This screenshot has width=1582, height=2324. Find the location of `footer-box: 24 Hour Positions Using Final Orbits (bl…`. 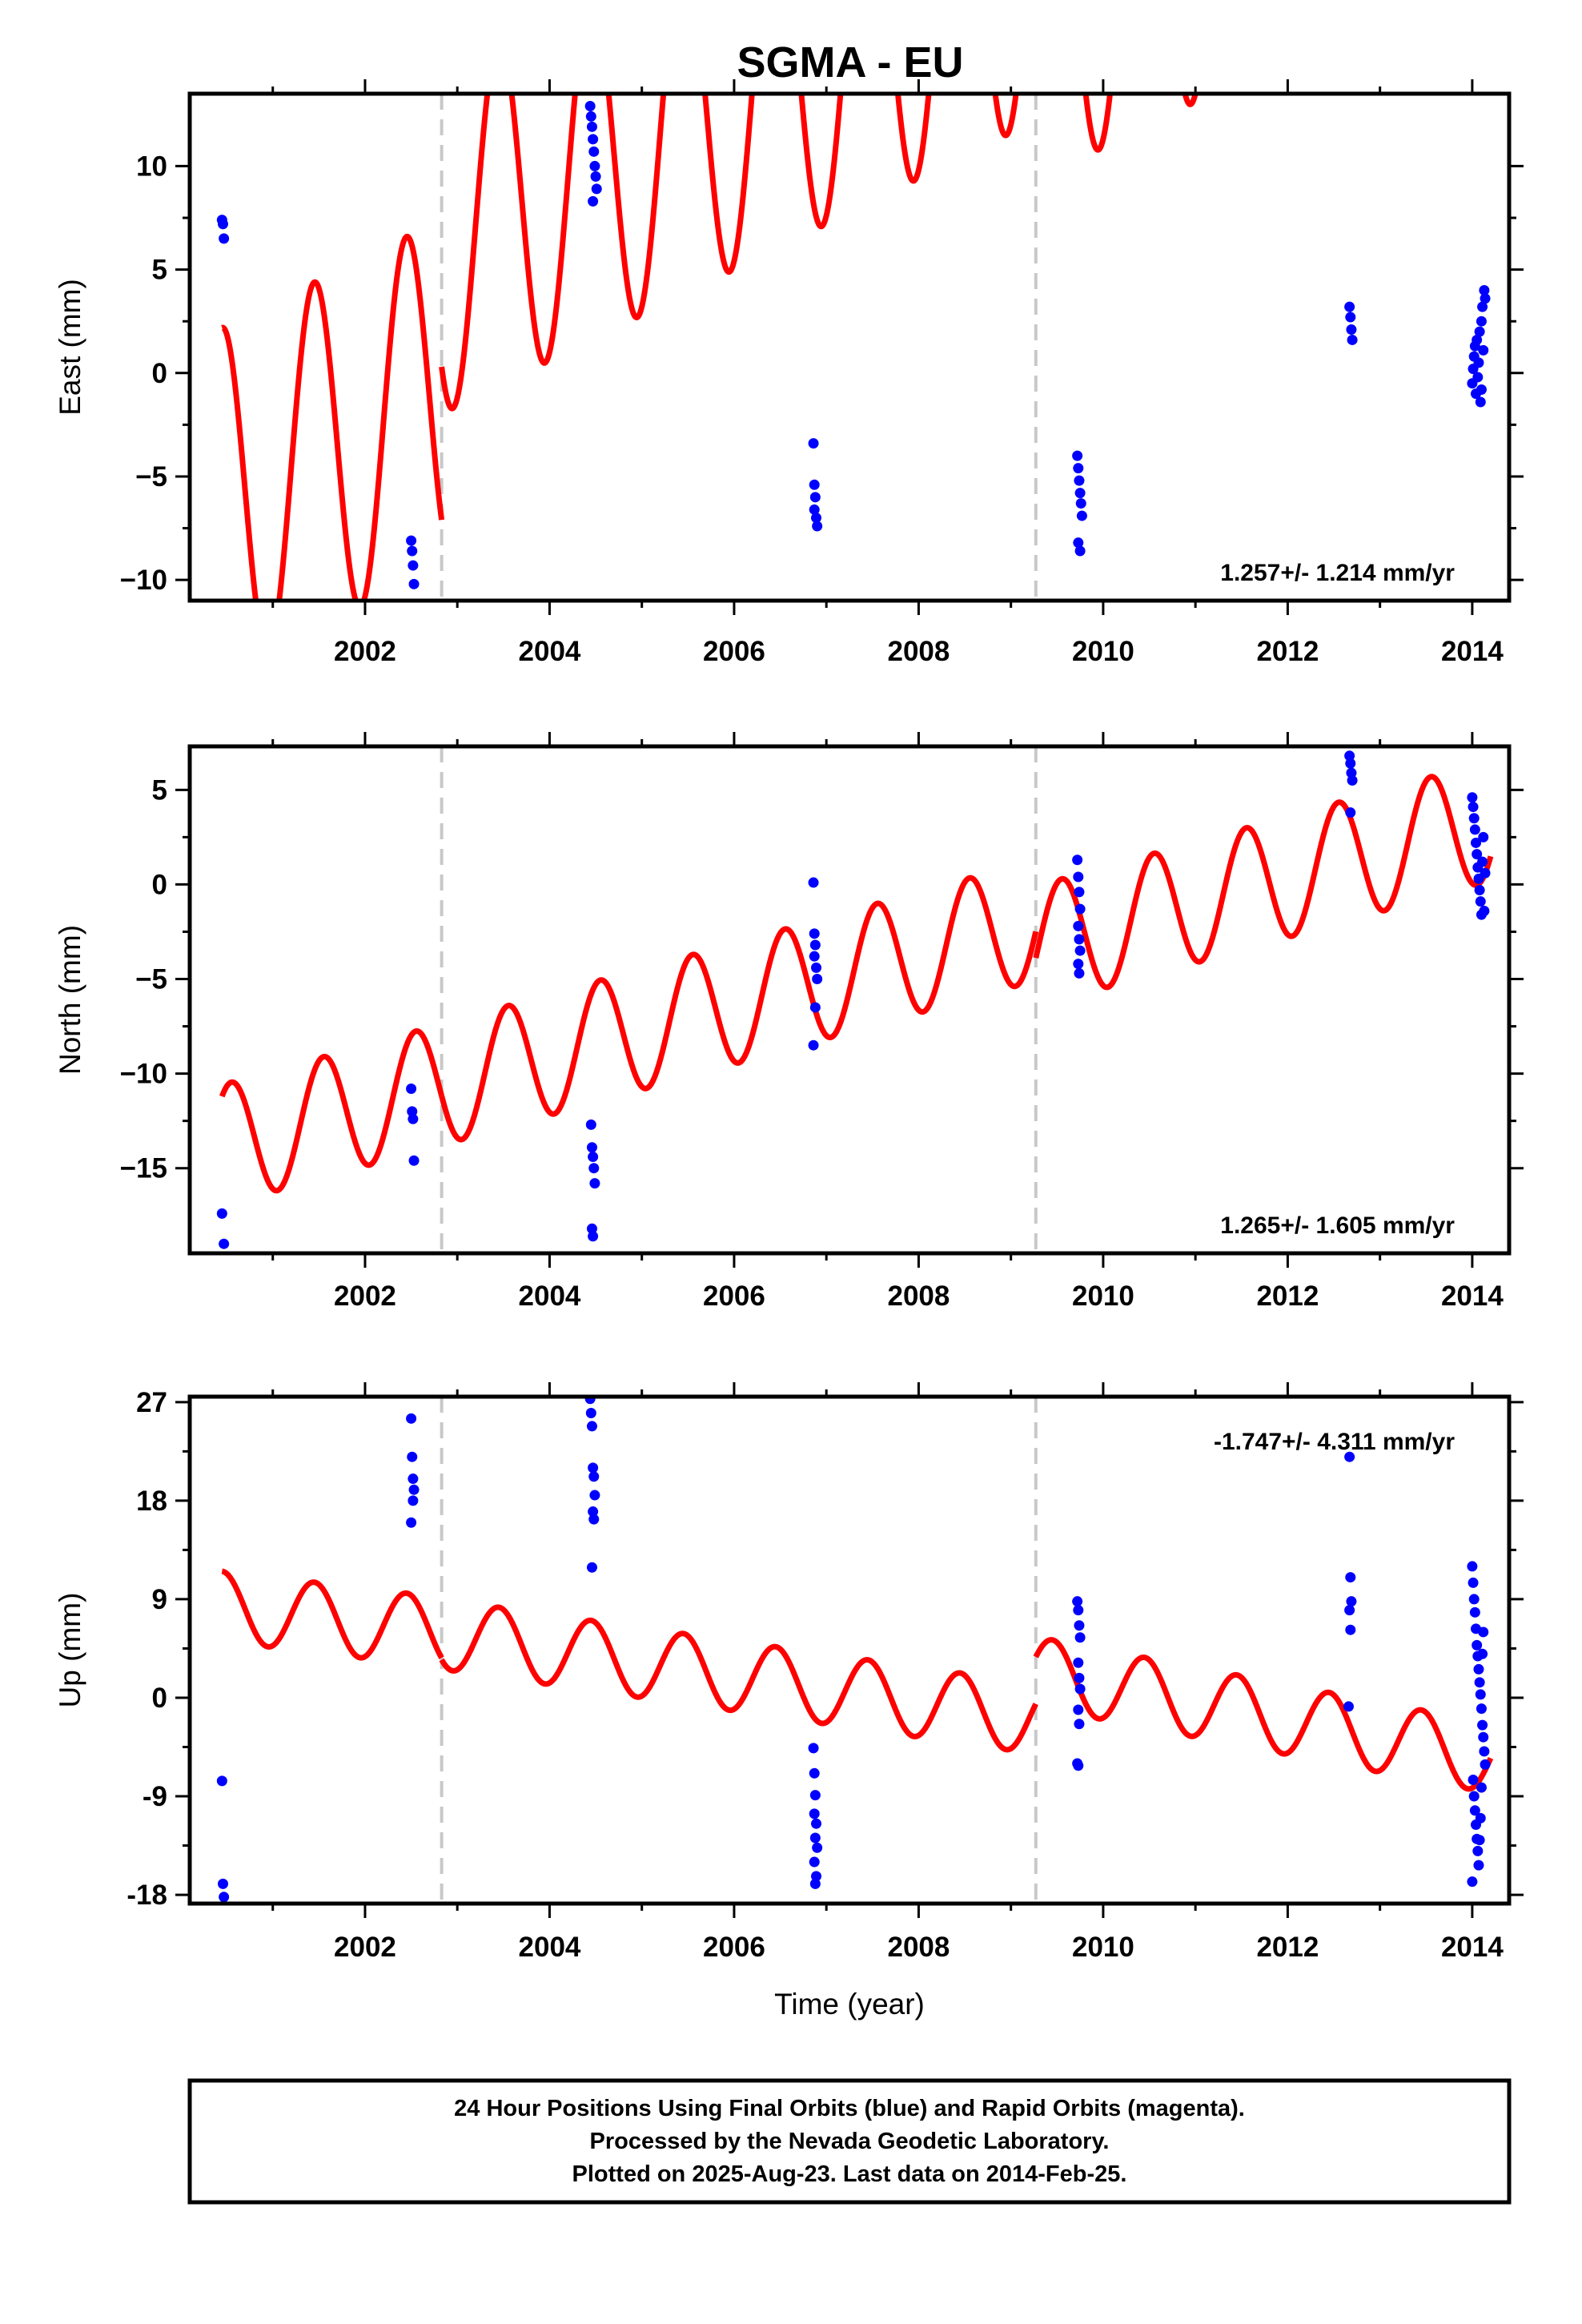

footer-box: 24 Hour Positions Using Final Orbits (bl… is located at coordinates (849, 2141).